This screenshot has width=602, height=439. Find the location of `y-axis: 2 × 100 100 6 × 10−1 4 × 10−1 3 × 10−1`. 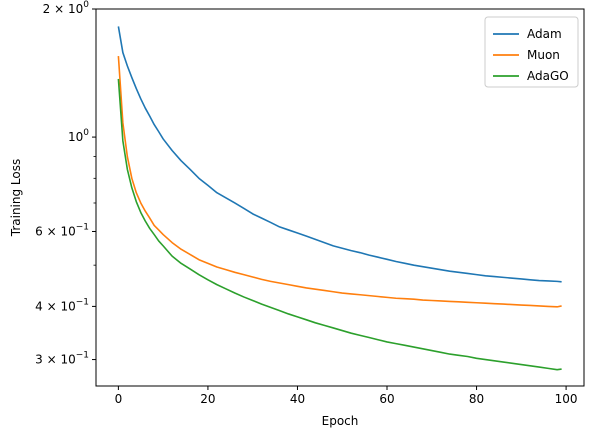

y-axis: 2 × 100 100 6 × 10−1 4 × 10−1 3 × 10−1 is located at coordinates (65, 183).